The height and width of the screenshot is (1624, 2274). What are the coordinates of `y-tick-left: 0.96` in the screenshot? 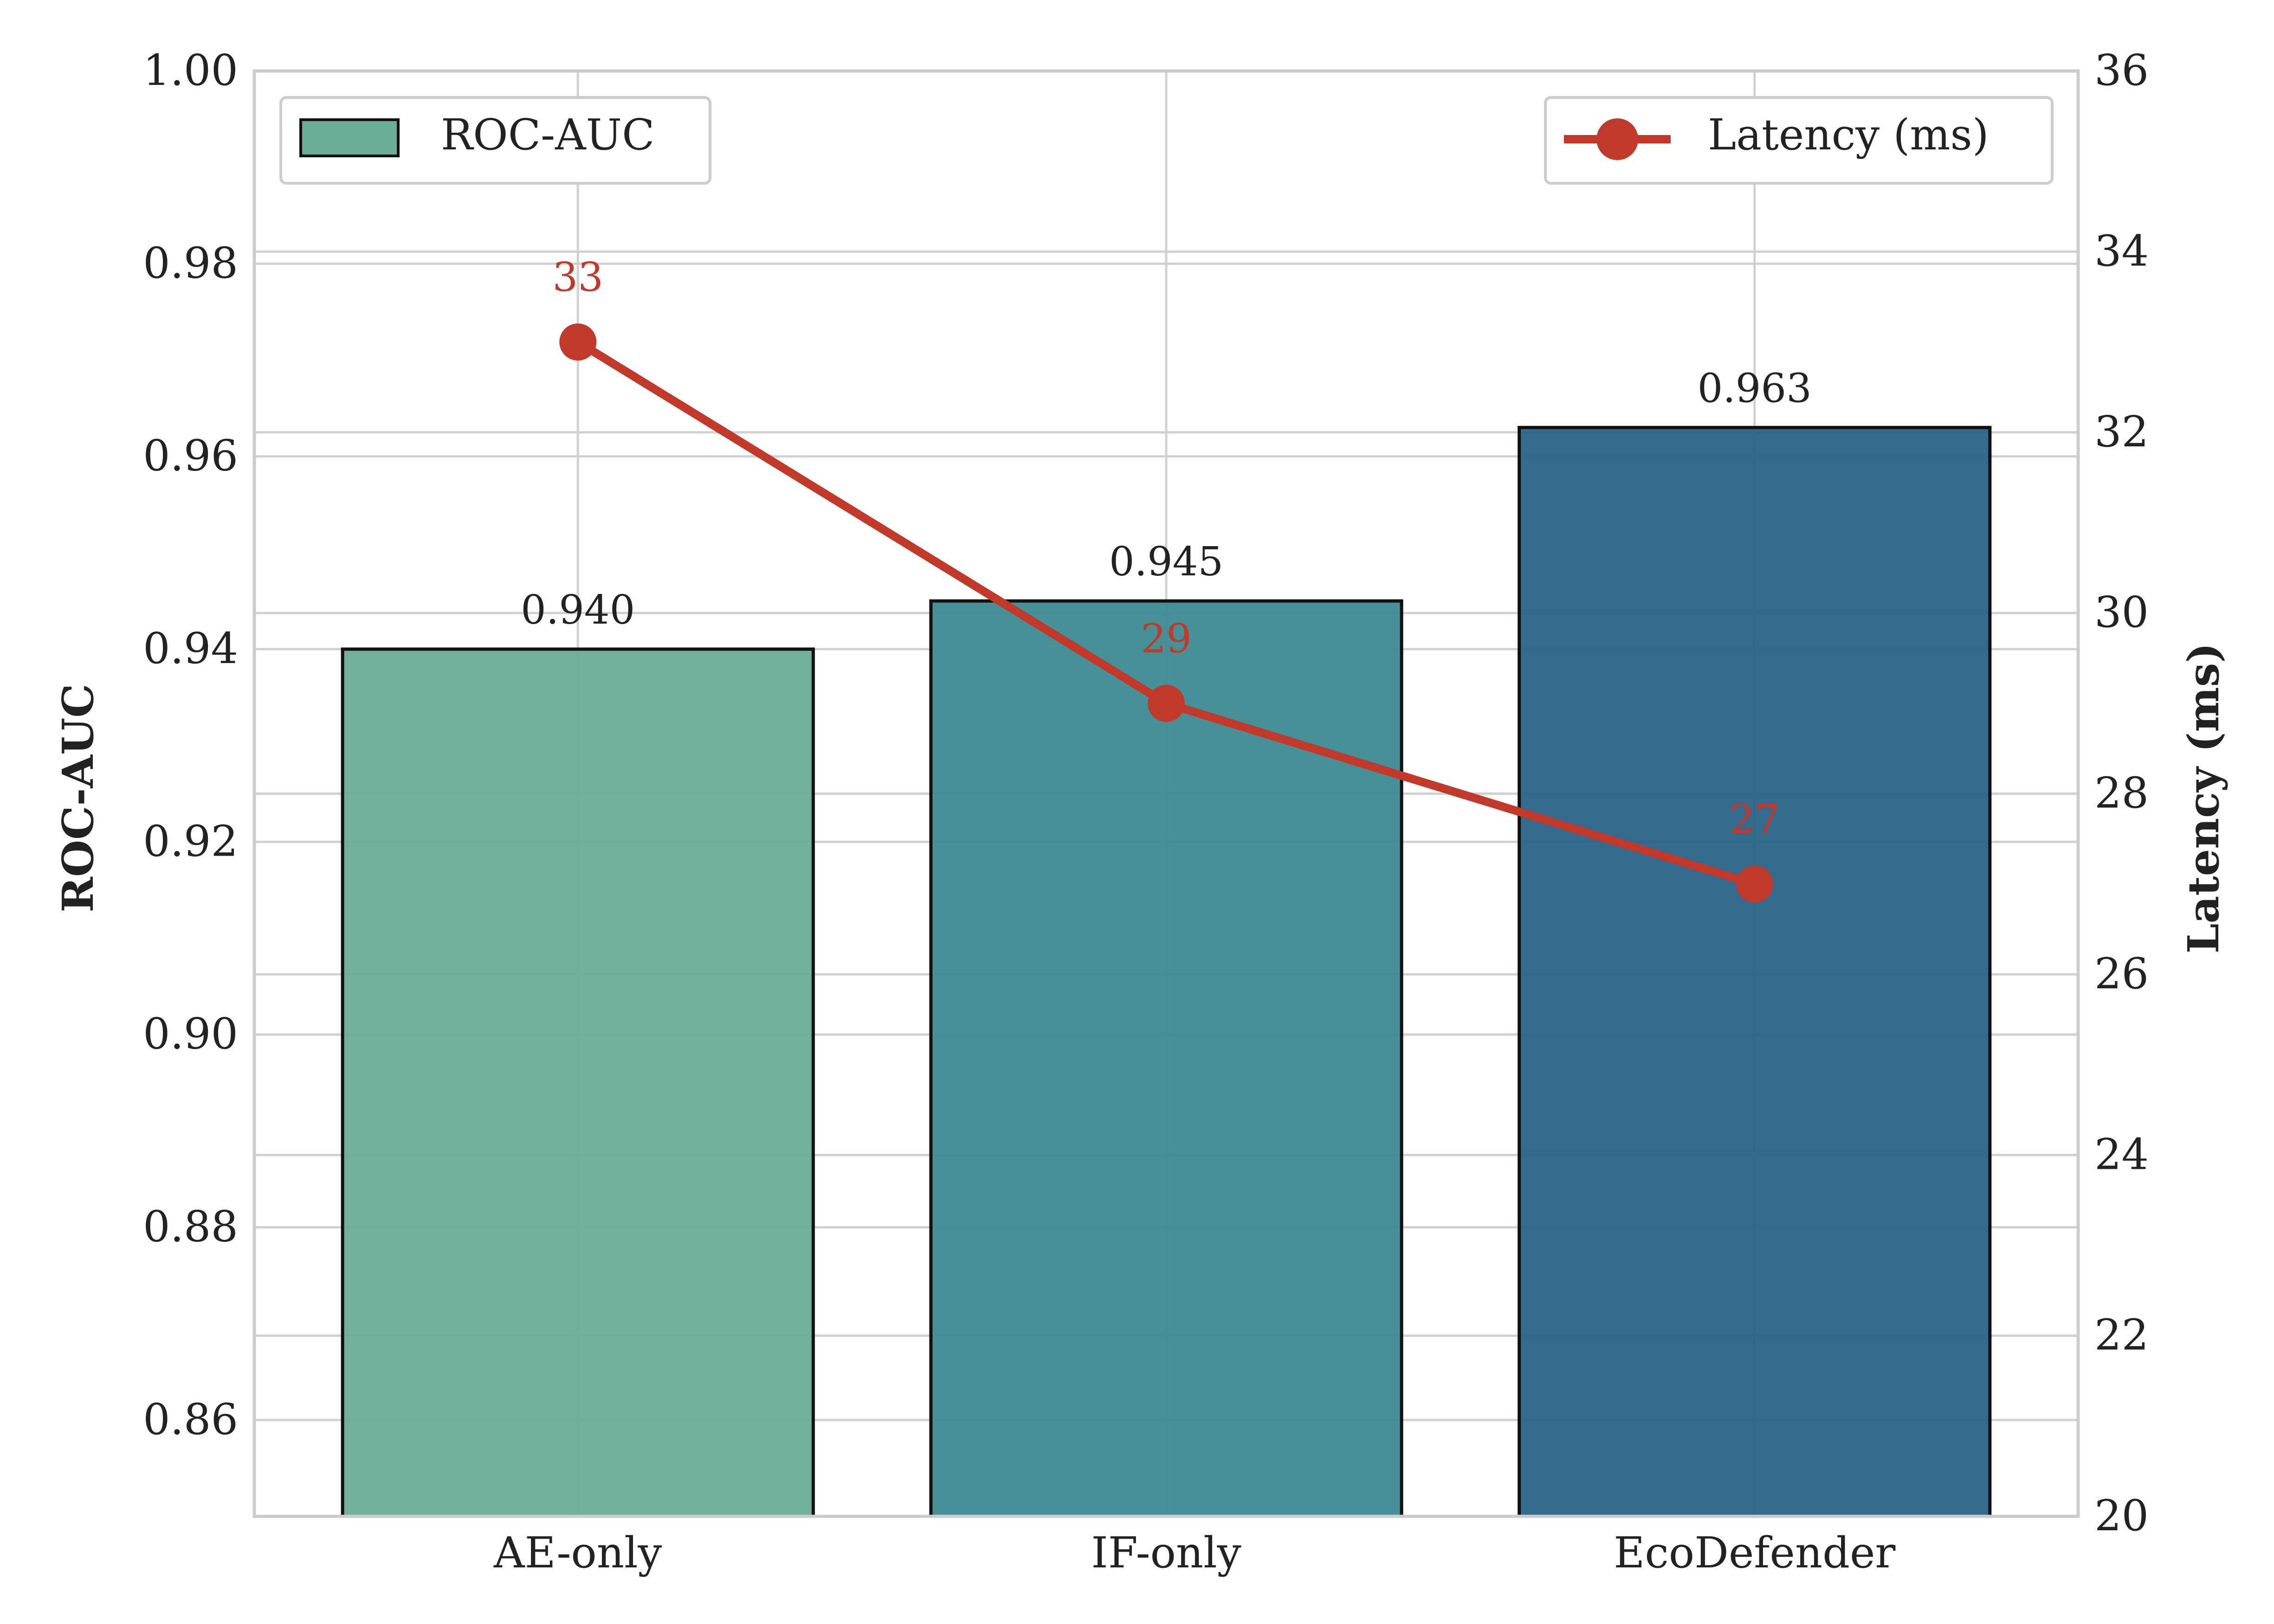 It's located at (190, 456).